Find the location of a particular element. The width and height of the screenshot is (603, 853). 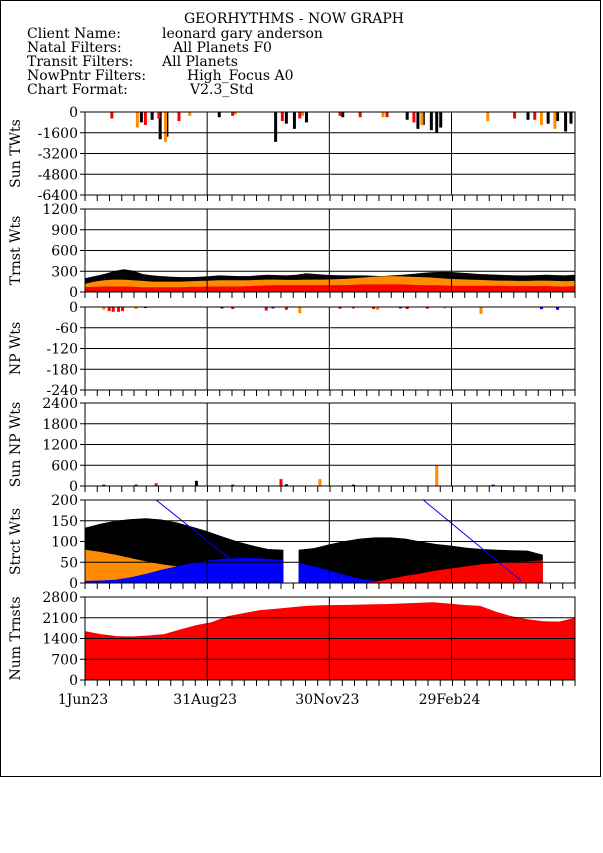

y-tick-label: 1800 is located at coordinates (60, 425).